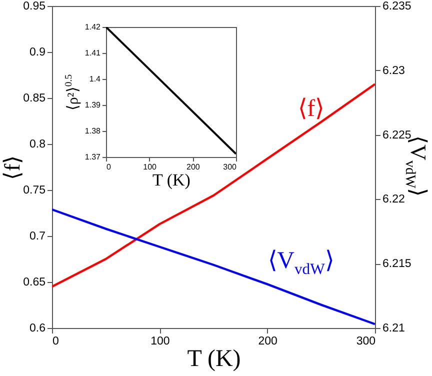  Describe the element at coordinates (34, 282) in the screenshot. I see `y-tick-label: 0.65` at that location.